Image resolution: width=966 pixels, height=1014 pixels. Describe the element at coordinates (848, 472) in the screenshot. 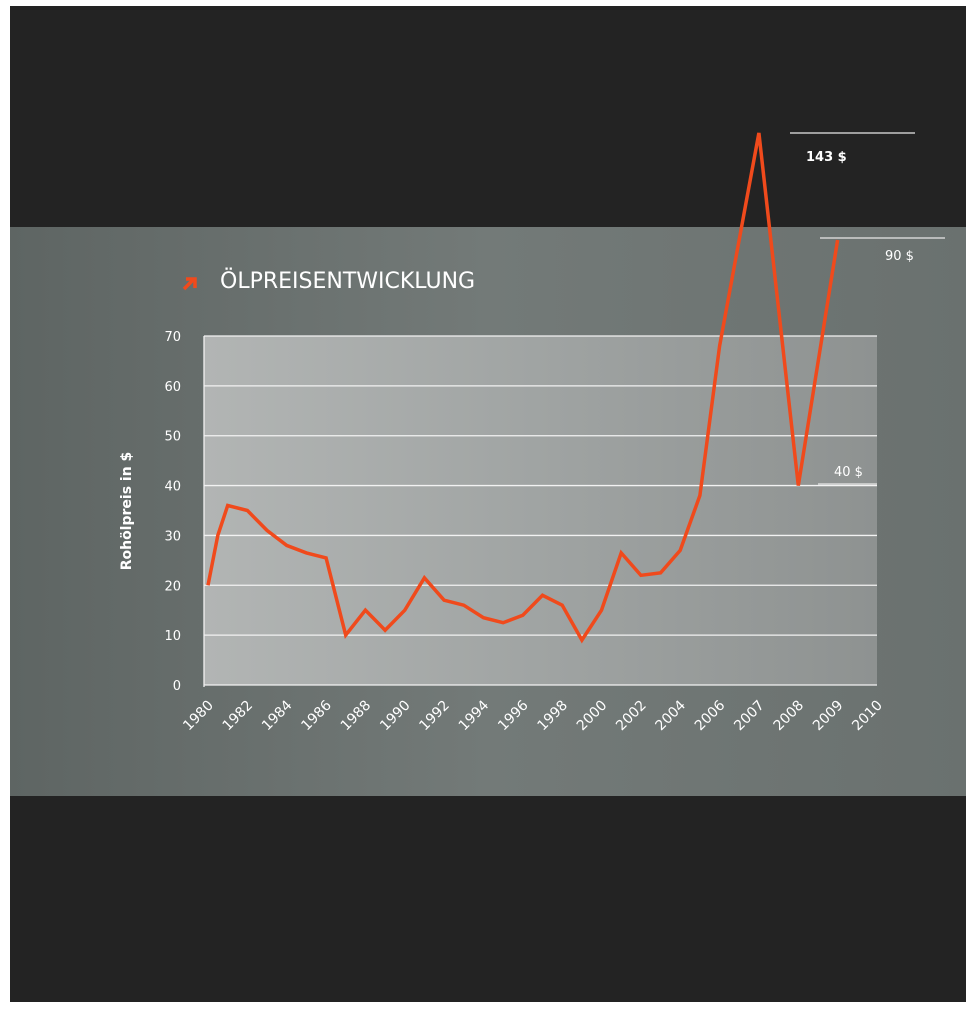

I see `annotation-label: 40 $` at that location.